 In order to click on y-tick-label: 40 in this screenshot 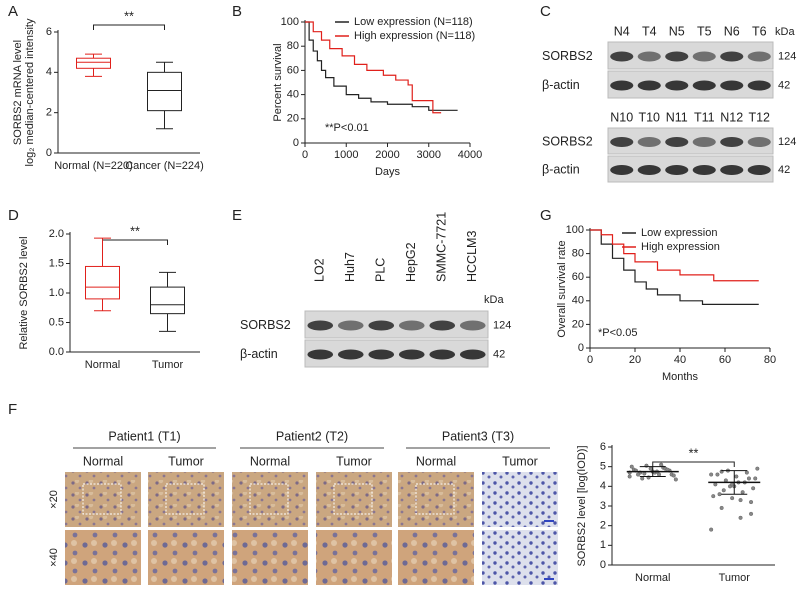, I will do `click(293, 95)`.